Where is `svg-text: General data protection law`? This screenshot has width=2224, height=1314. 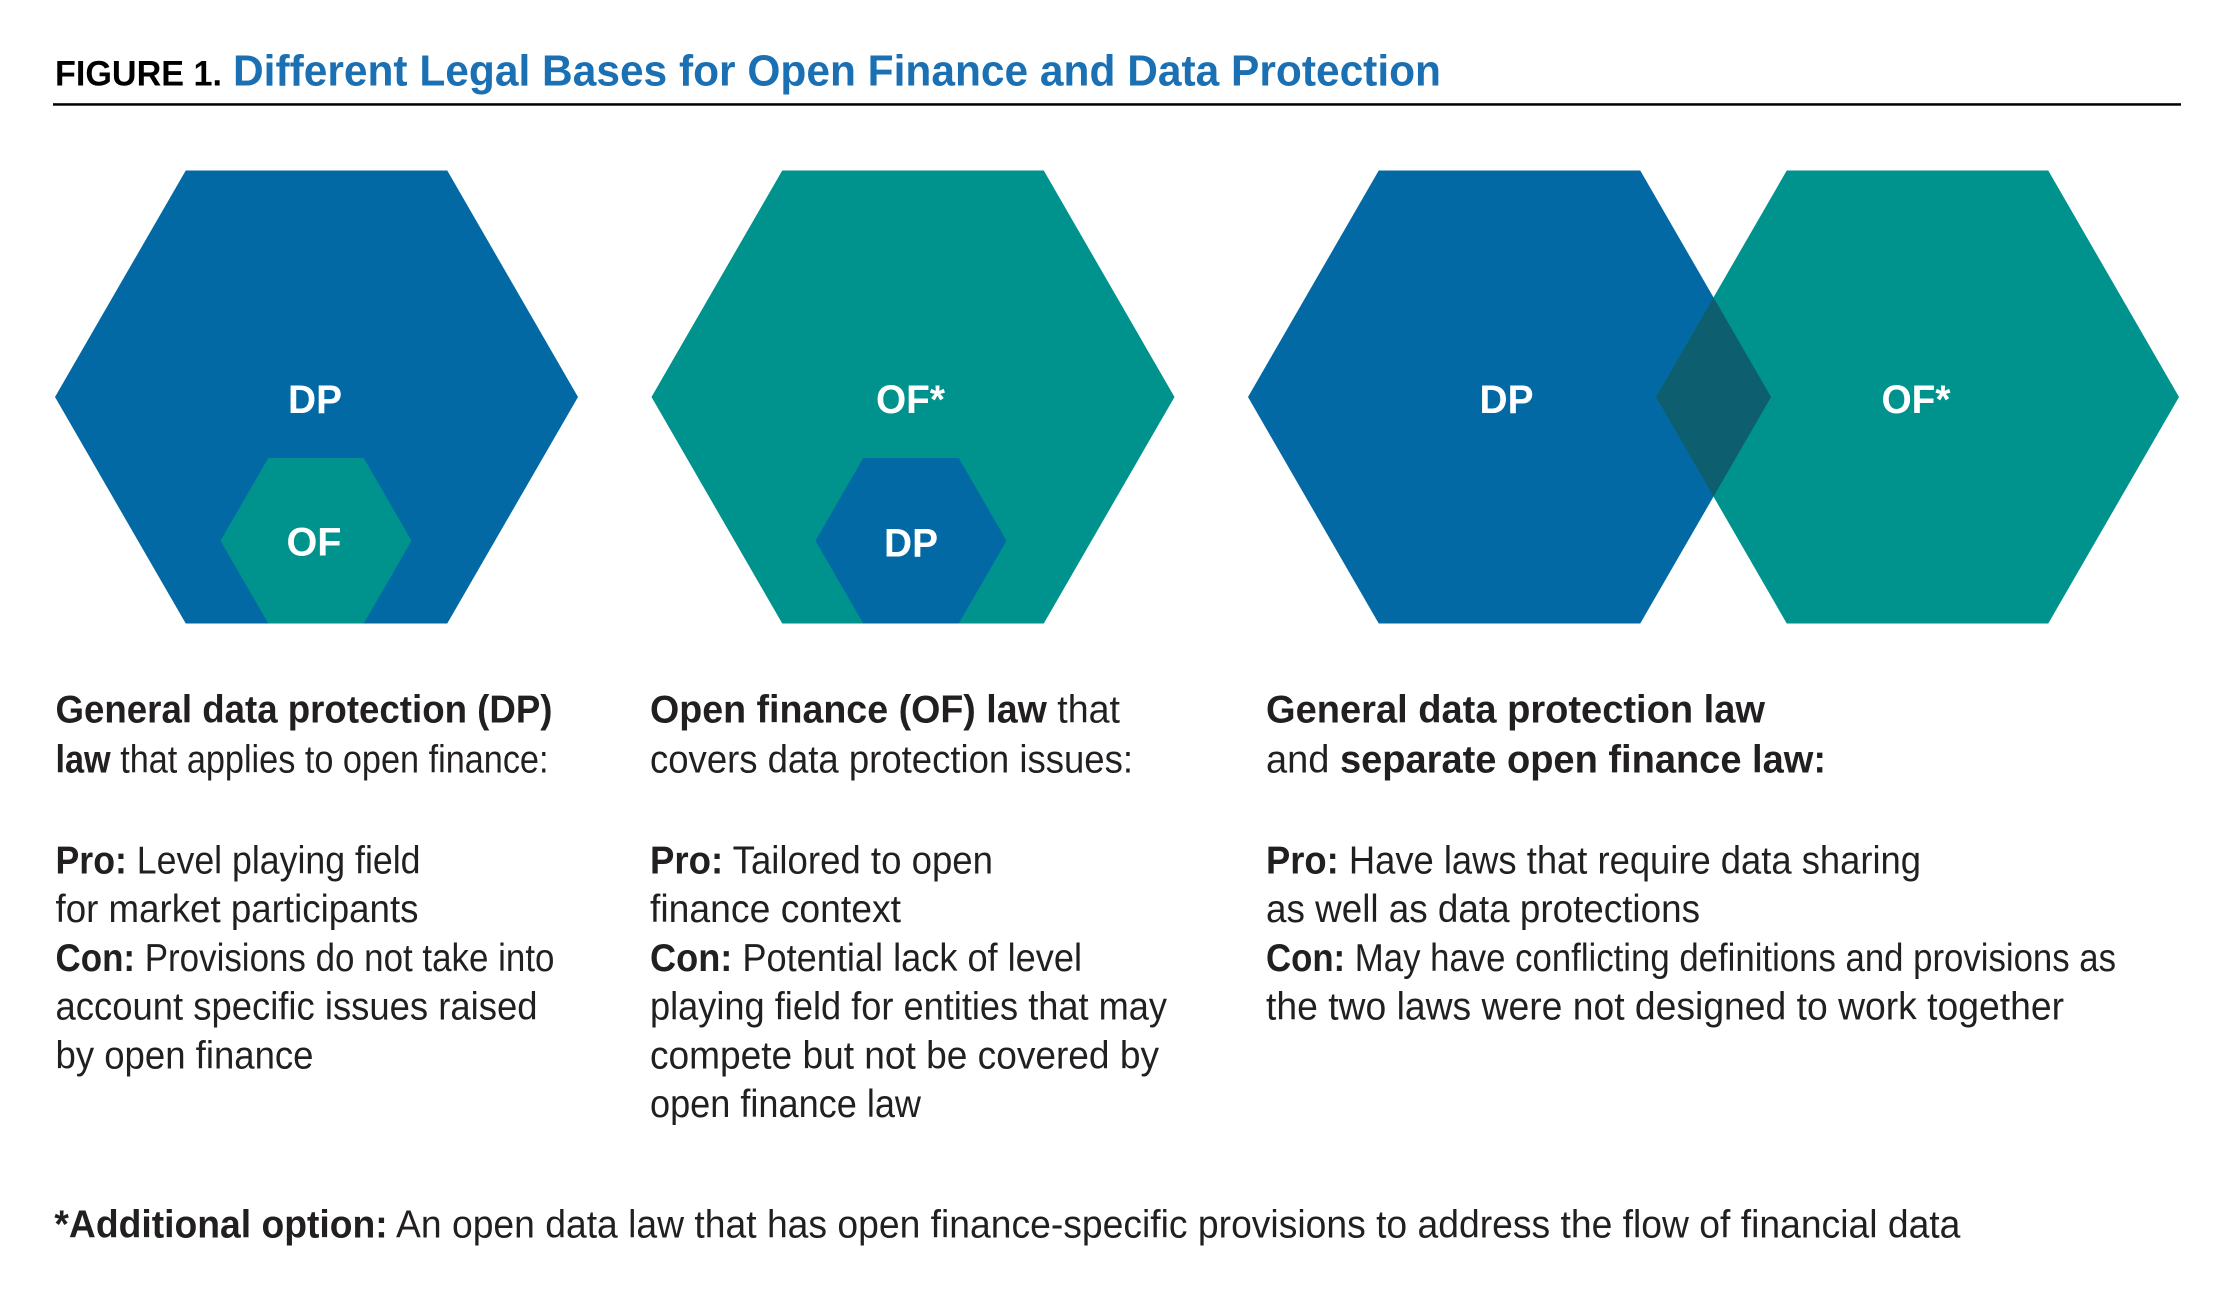 svg-text: General data protection law is located at coordinates (1516, 710).